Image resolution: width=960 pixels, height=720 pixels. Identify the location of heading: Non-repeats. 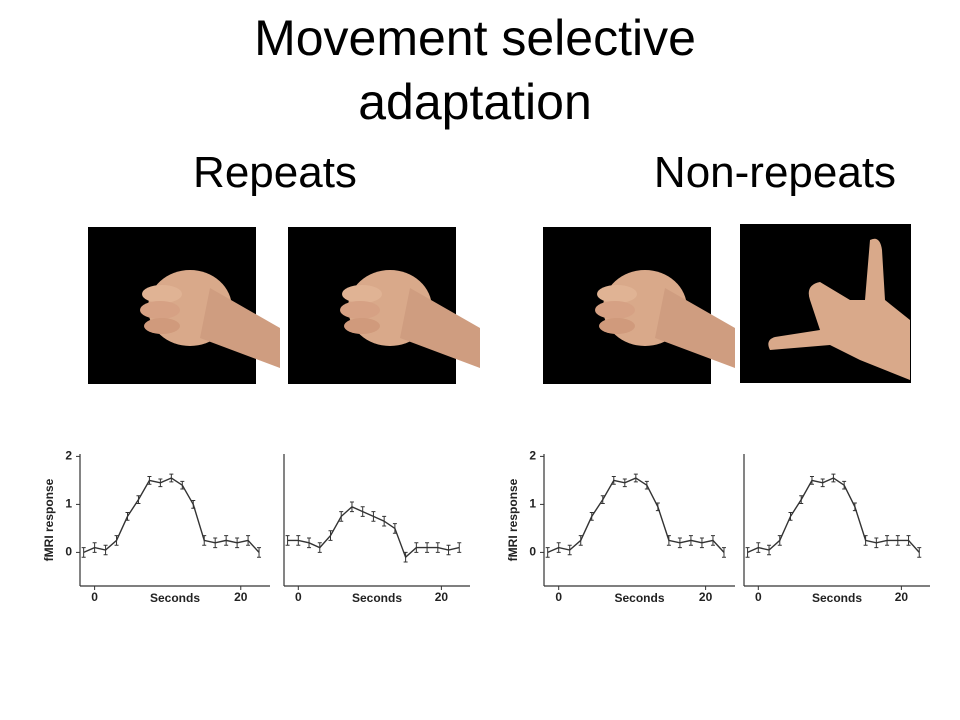
(775, 172).